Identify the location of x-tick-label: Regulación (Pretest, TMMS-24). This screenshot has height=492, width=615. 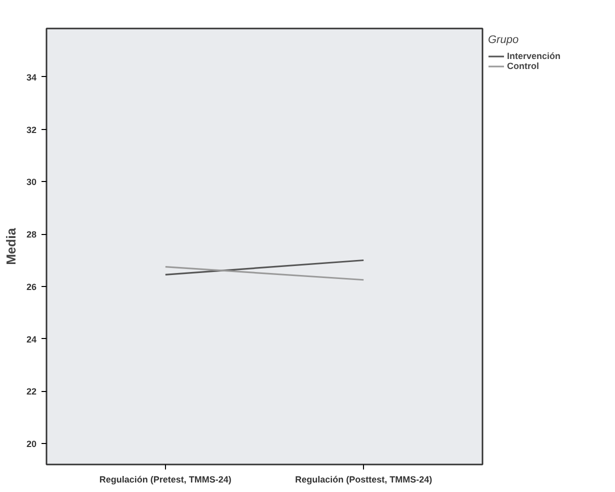
(165, 479).